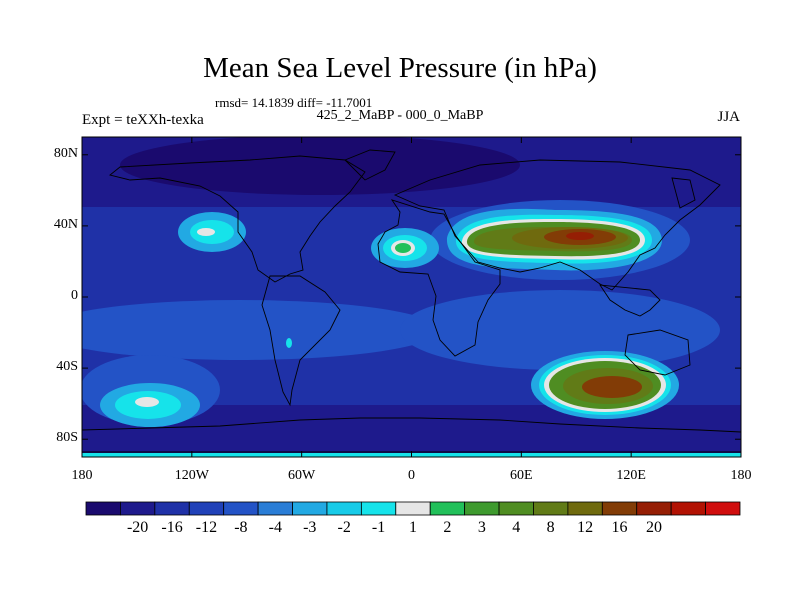  I want to click on stats-text: rmsd= 14.1839 diff= -11.7001, so click(294, 102).